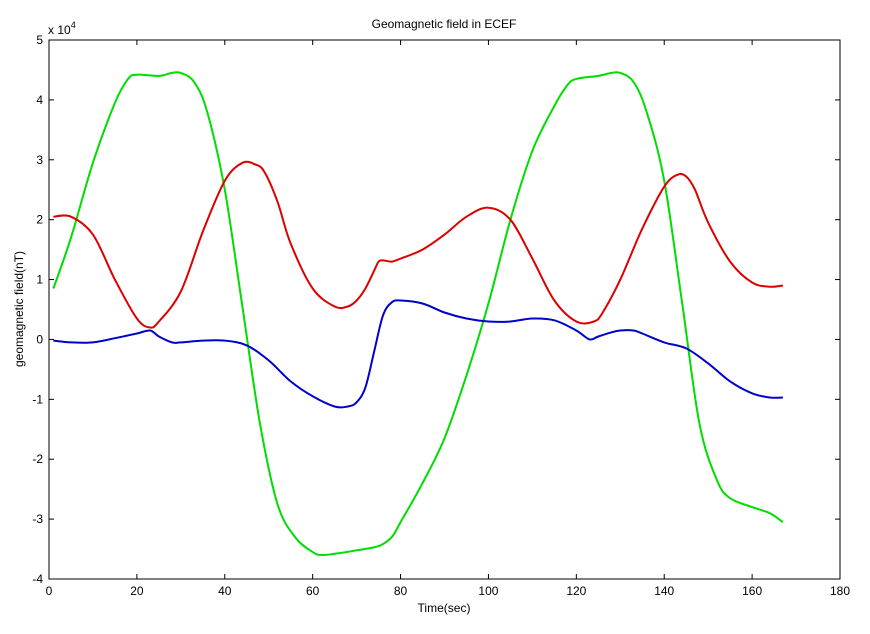 The width and height of the screenshot is (870, 634). What do you see at coordinates (39, 100) in the screenshot?
I see `y-tick-label: 4` at bounding box center [39, 100].